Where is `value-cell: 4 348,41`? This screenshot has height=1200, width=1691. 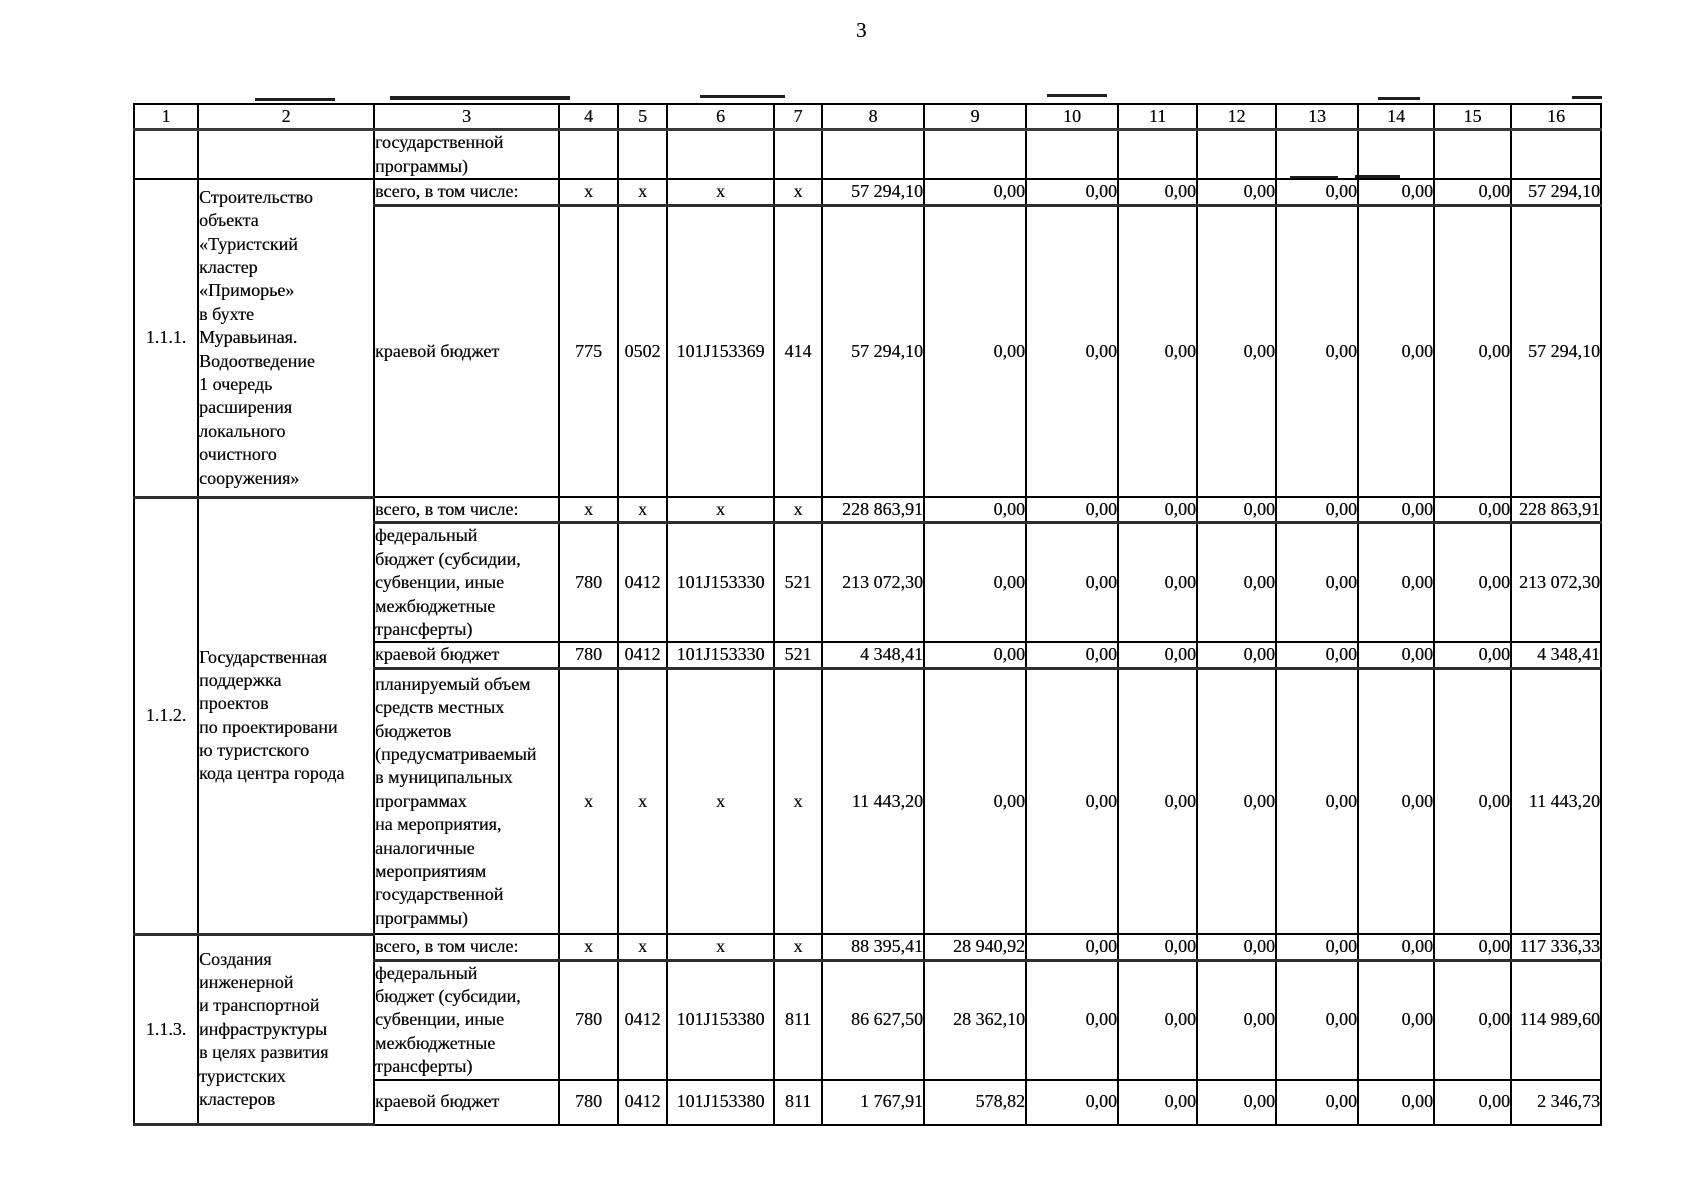
value-cell: 4 348,41 is located at coordinates (873, 655).